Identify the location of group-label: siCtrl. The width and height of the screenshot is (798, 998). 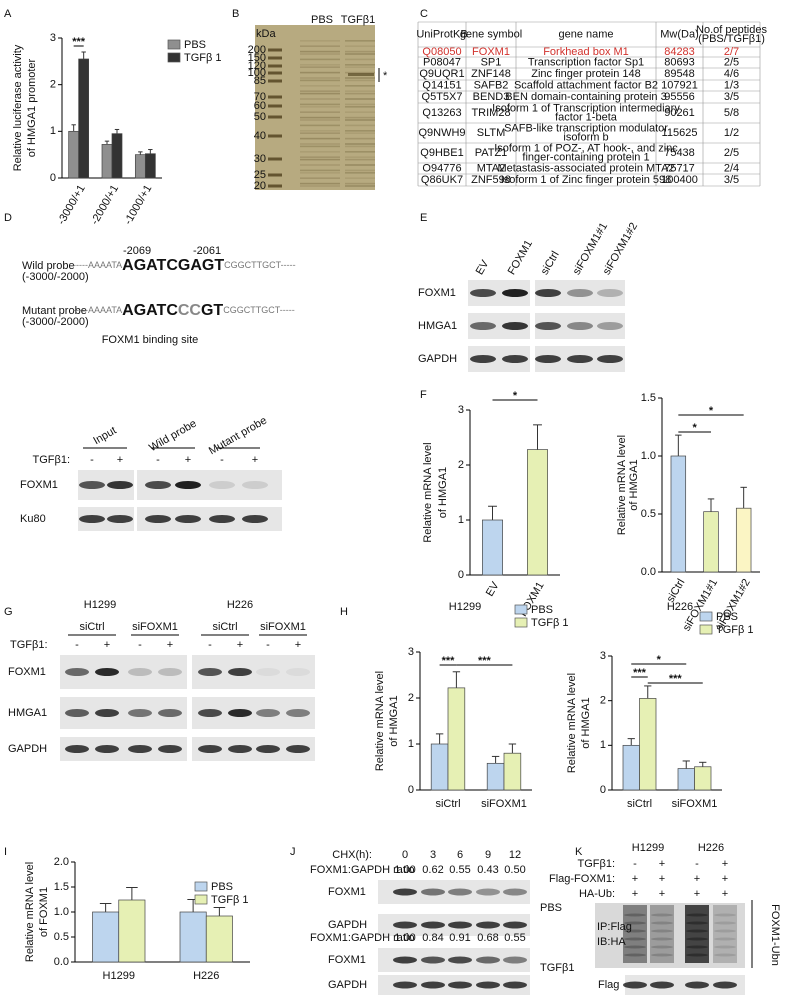
(91, 627).